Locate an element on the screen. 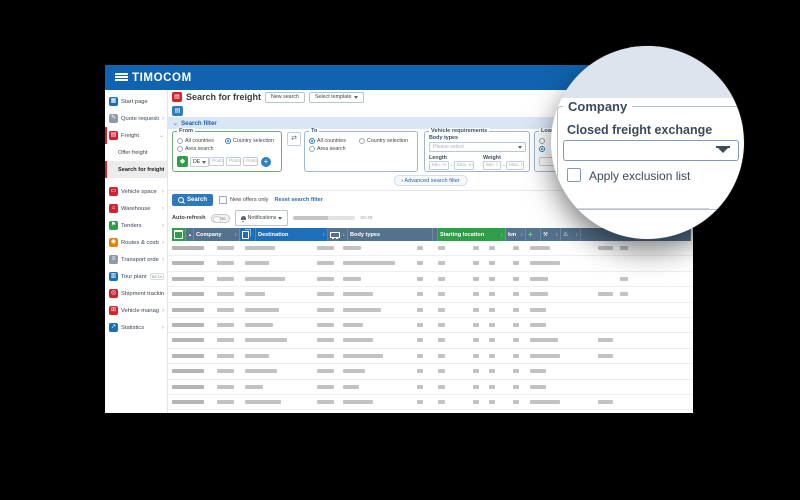 Image resolution: width=800 pixels, height=500 pixels. add-location-button: + is located at coordinates (266, 162).